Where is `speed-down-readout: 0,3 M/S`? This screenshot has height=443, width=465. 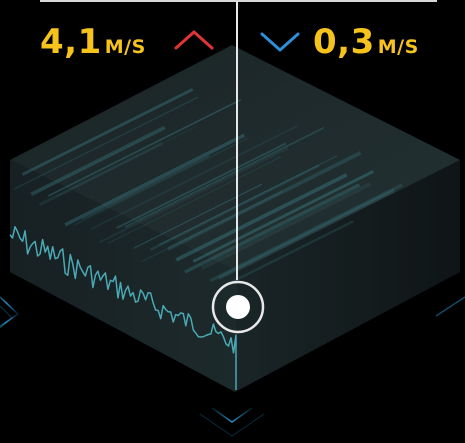 speed-down-readout: 0,3 M/S is located at coordinates (366, 42).